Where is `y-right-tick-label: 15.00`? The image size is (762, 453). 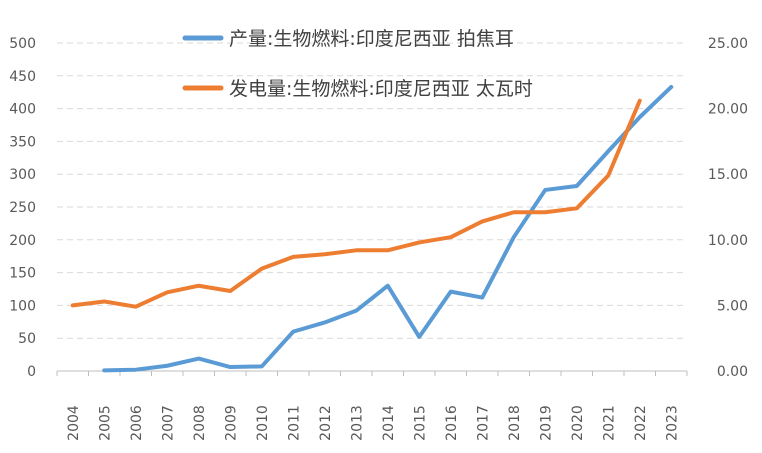 y-right-tick-label: 15.00 is located at coordinates (728, 175).